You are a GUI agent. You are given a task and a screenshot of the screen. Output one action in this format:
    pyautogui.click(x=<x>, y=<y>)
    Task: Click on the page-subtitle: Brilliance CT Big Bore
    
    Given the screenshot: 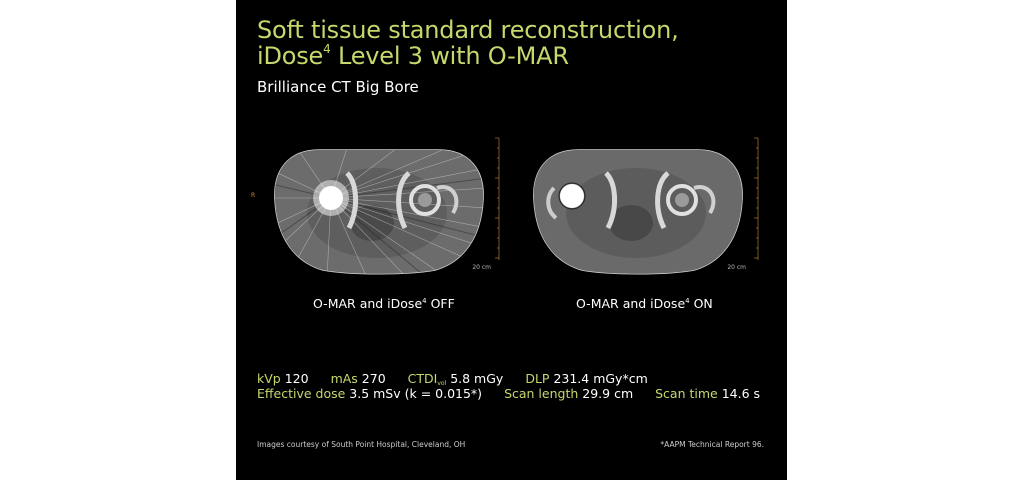 What is the action you would take?
    pyautogui.click(x=338, y=87)
    